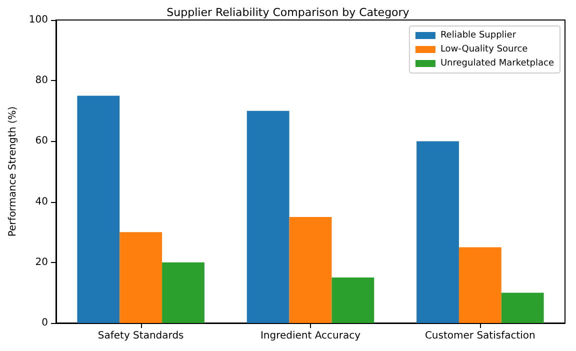  I want to click on x-tick-label: Safety Standards, so click(141, 336).